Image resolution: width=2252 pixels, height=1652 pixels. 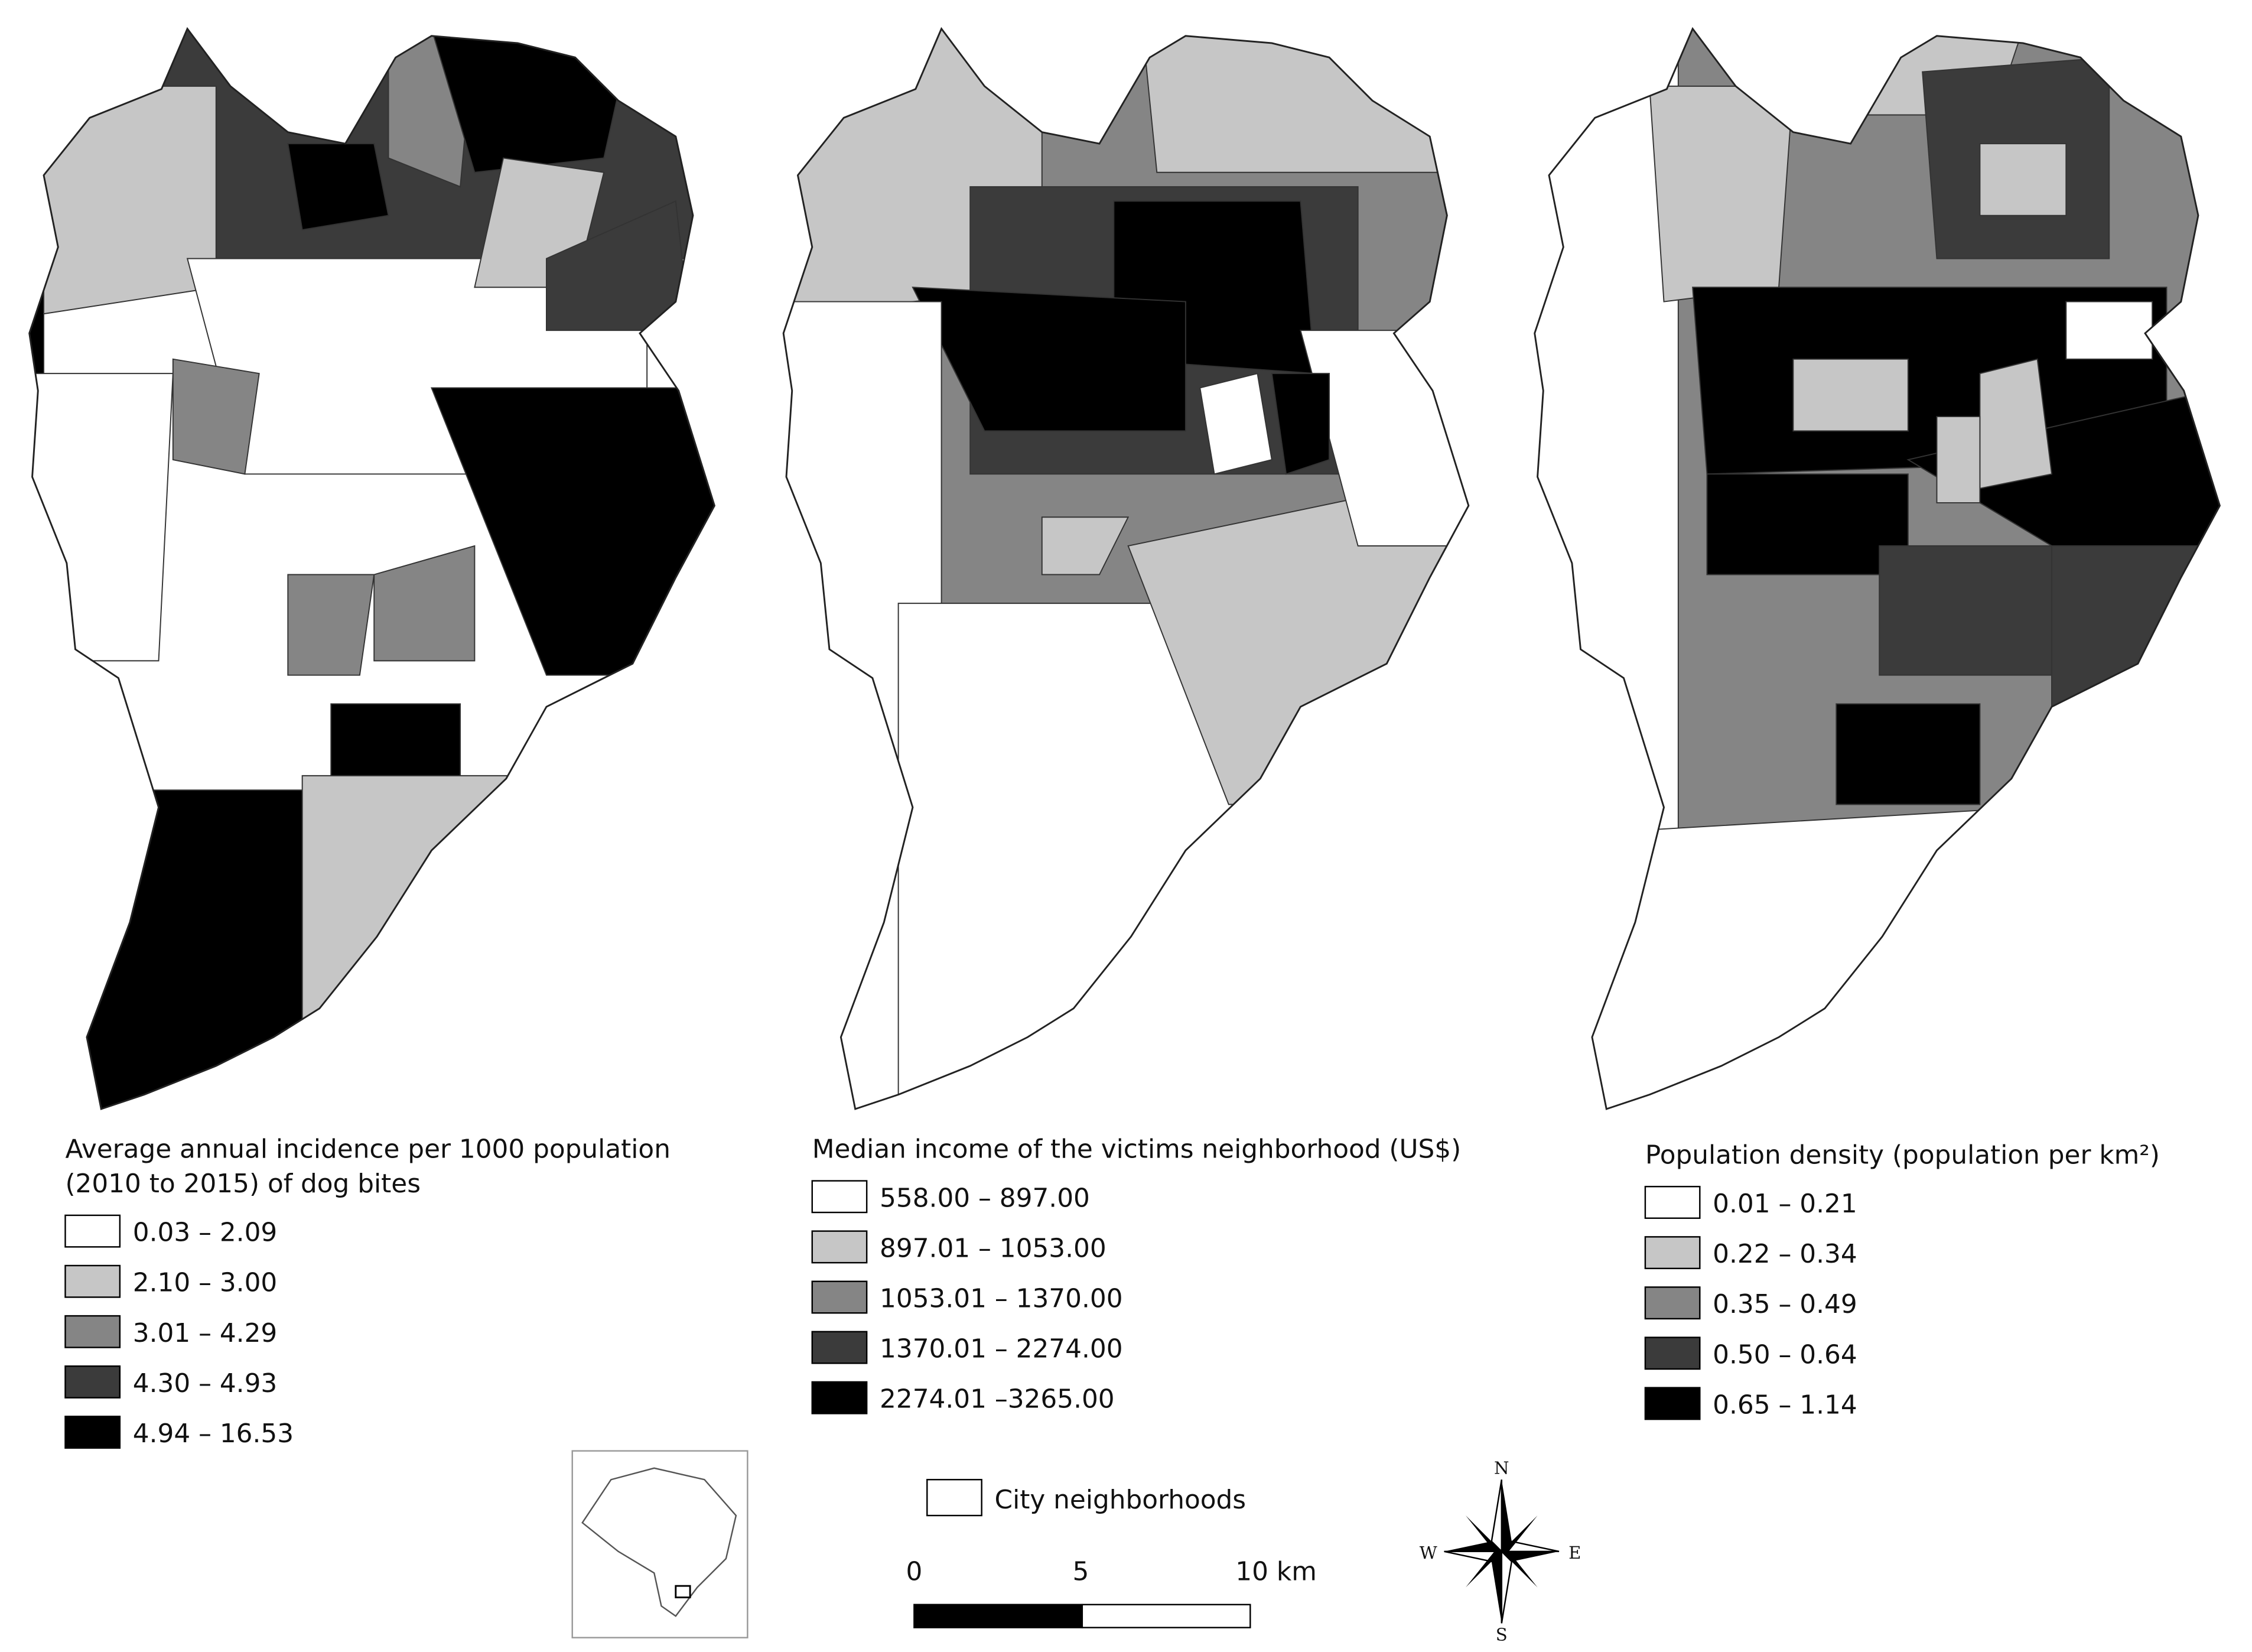 What do you see at coordinates (1501, 1468) in the screenshot?
I see `compass-n: N` at bounding box center [1501, 1468].